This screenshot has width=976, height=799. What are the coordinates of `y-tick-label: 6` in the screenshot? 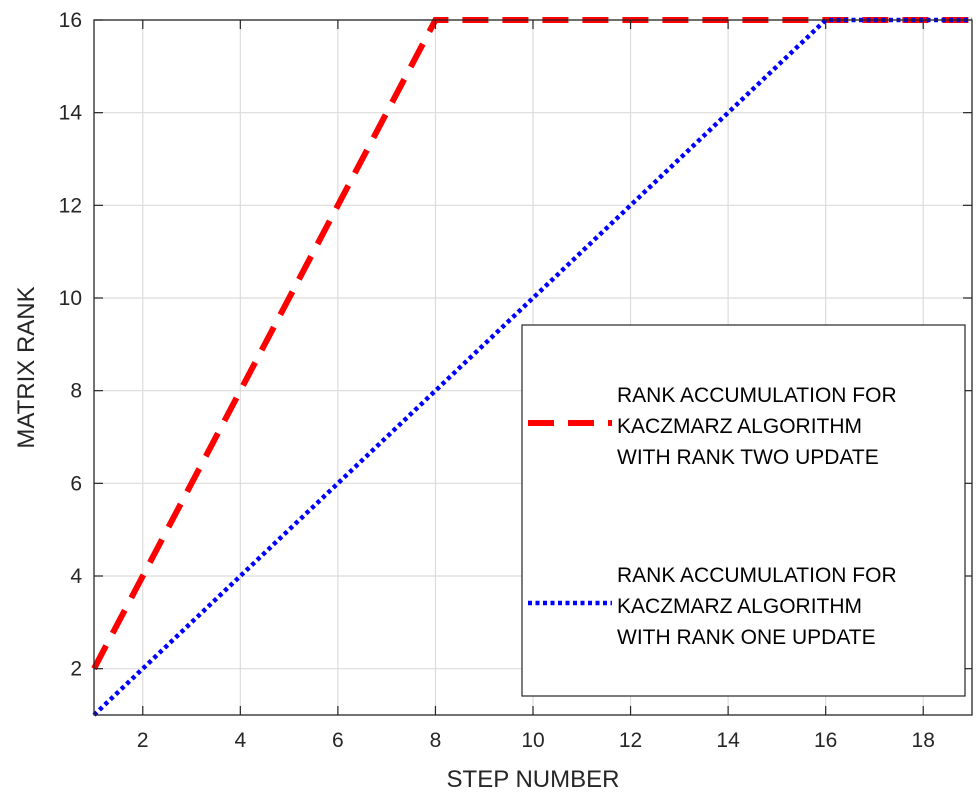 It's located at (76, 483).